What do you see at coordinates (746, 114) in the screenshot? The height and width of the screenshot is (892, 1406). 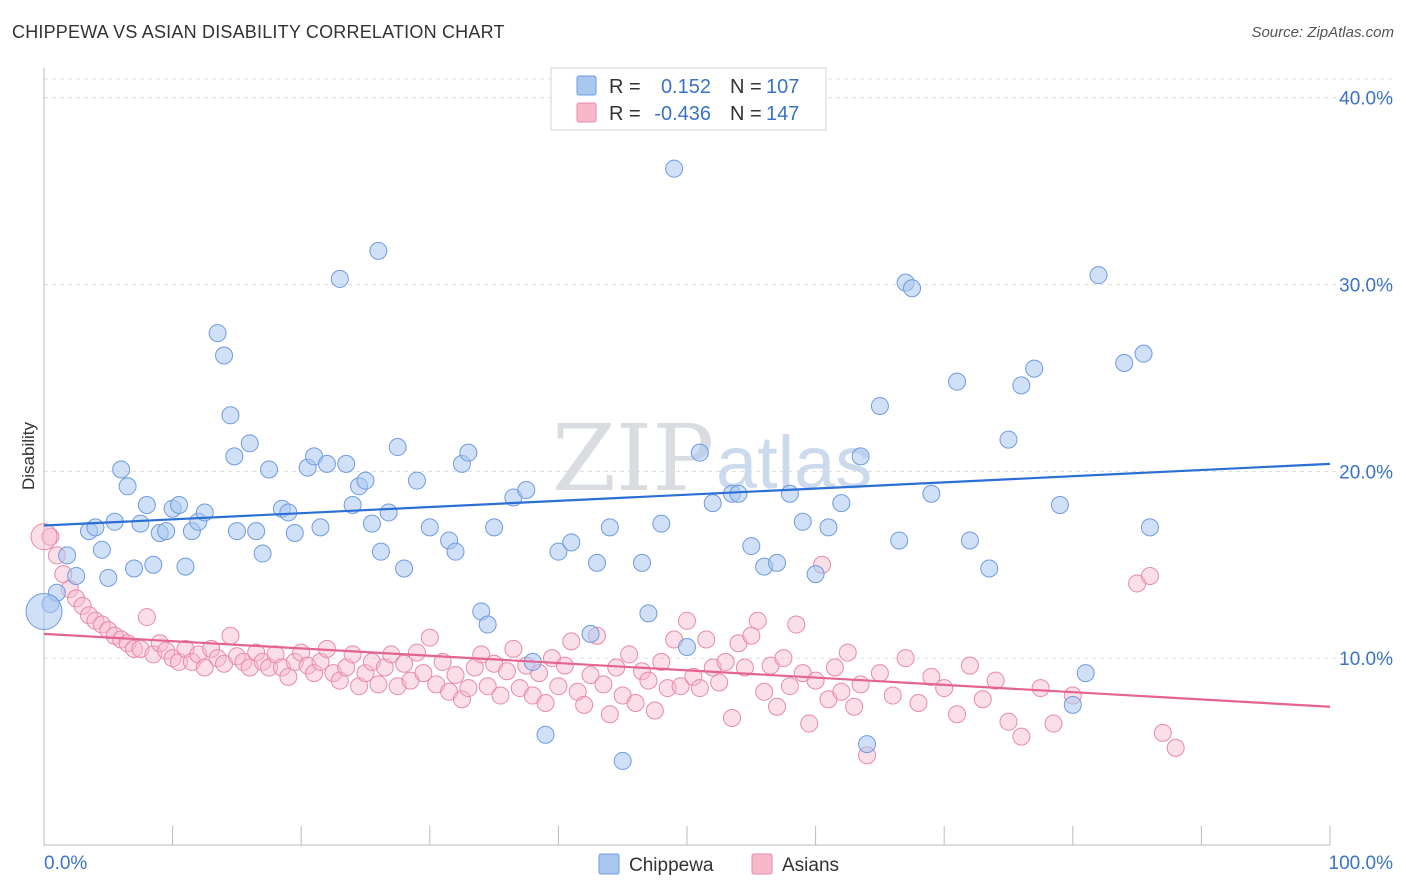 I see `legend-n-label: N =` at bounding box center [746, 114].